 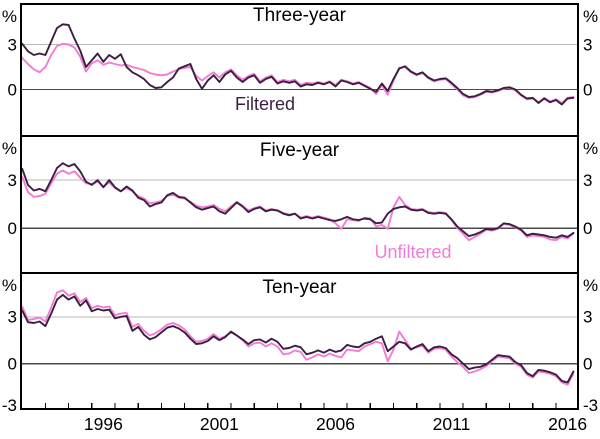 What do you see at coordinates (219, 424) in the screenshot?
I see `x-axis-label: 2001` at bounding box center [219, 424].